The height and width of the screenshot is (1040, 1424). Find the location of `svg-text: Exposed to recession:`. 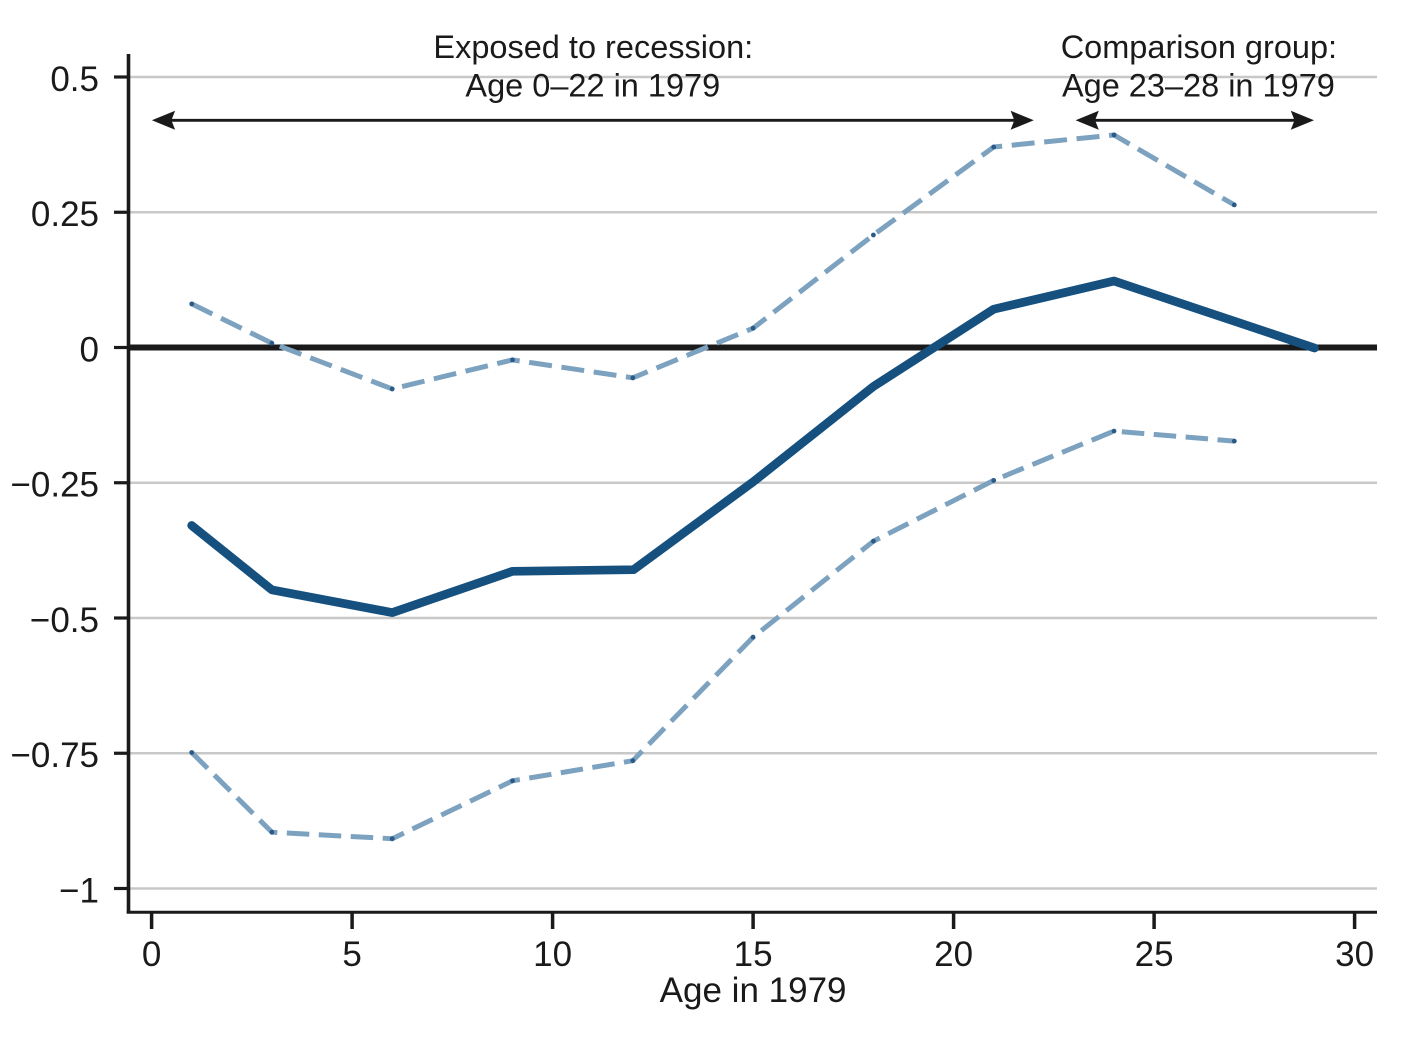

svg-text: Exposed to recession: is located at coordinates (593, 47).